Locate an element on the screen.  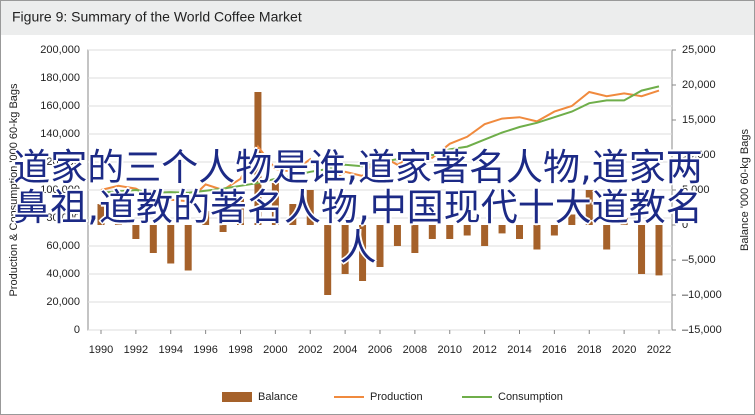
y2-tick-label: 15,000 is located at coordinates (699, 120).